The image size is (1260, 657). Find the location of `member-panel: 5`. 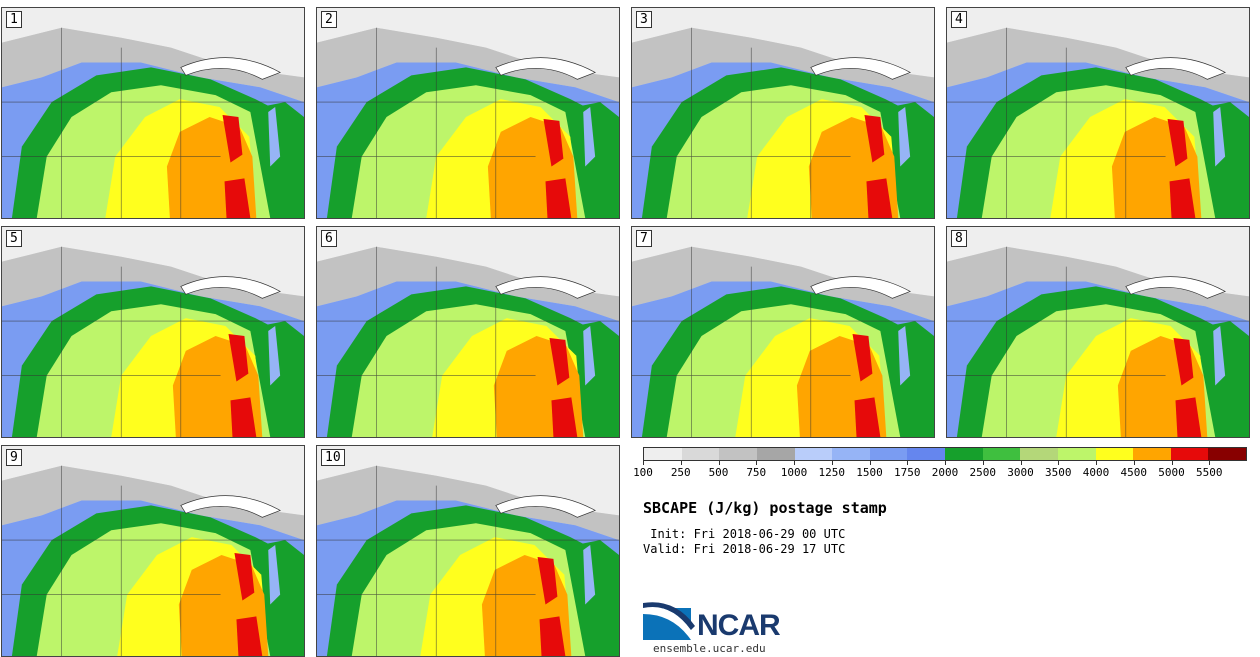

member-panel: 5 is located at coordinates (153, 332).